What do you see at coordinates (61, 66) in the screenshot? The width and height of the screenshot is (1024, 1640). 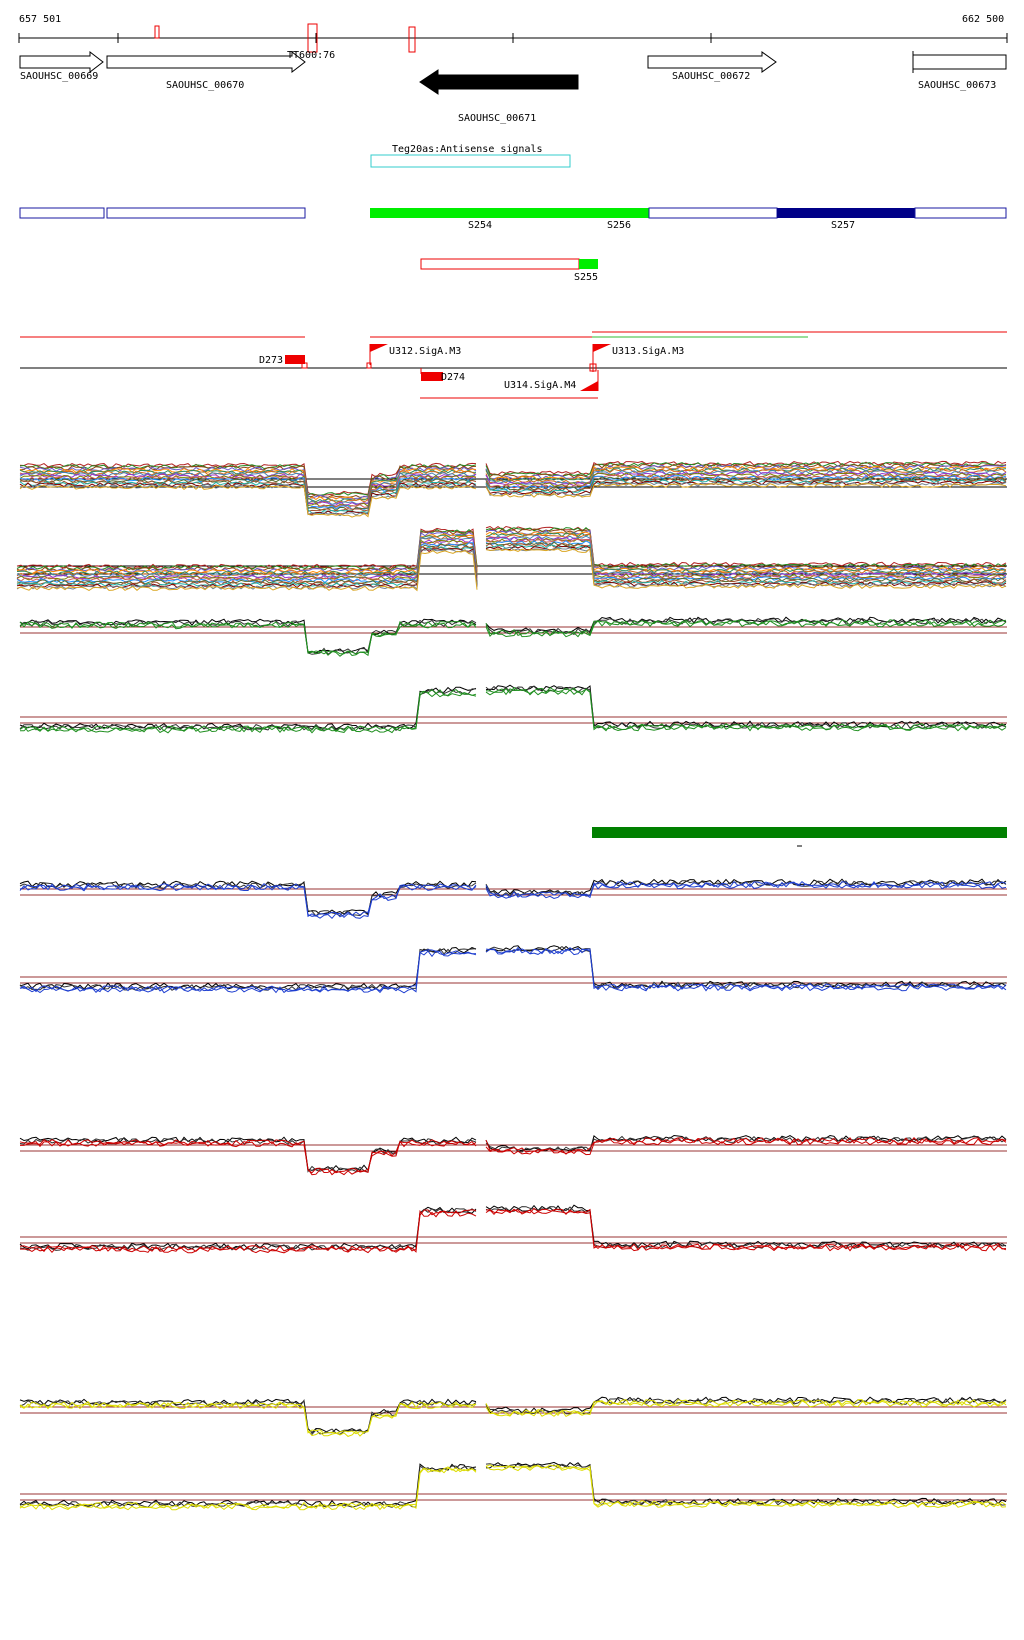 I see `gene-saouhsc-00669: SAOUHSC_00669` at bounding box center [61, 66].